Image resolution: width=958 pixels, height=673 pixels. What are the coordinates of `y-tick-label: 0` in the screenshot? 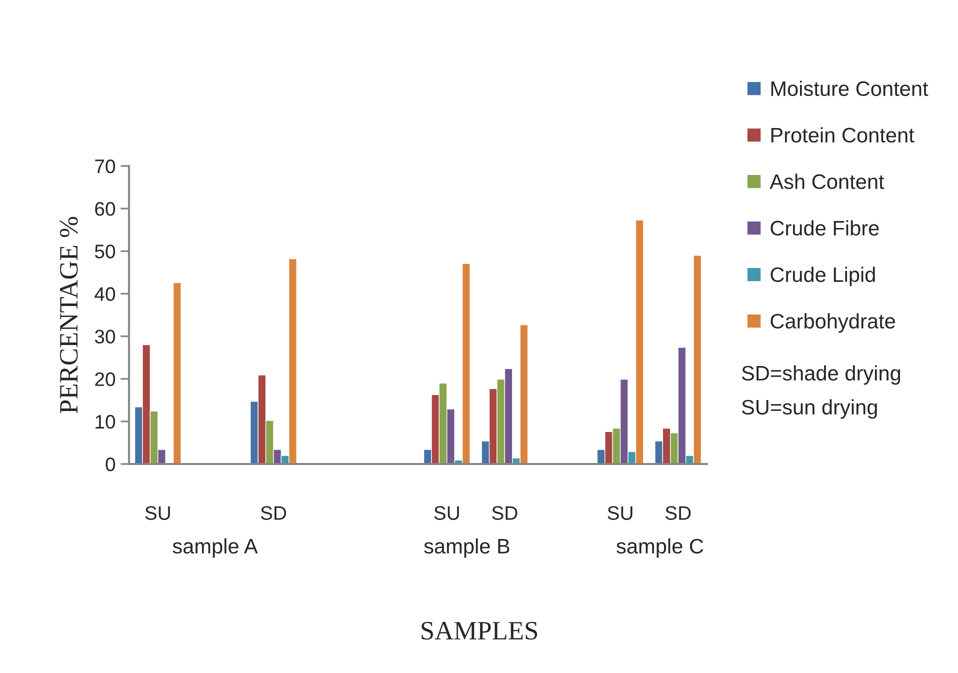 It's located at (111, 464).